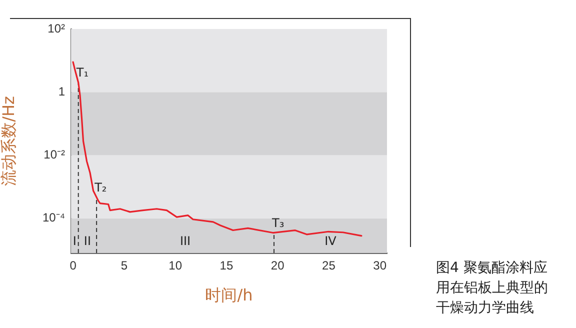 The image size is (576, 328). Describe the element at coordinates (277, 223) in the screenshot. I see `ref-line-label: T₃` at that location.